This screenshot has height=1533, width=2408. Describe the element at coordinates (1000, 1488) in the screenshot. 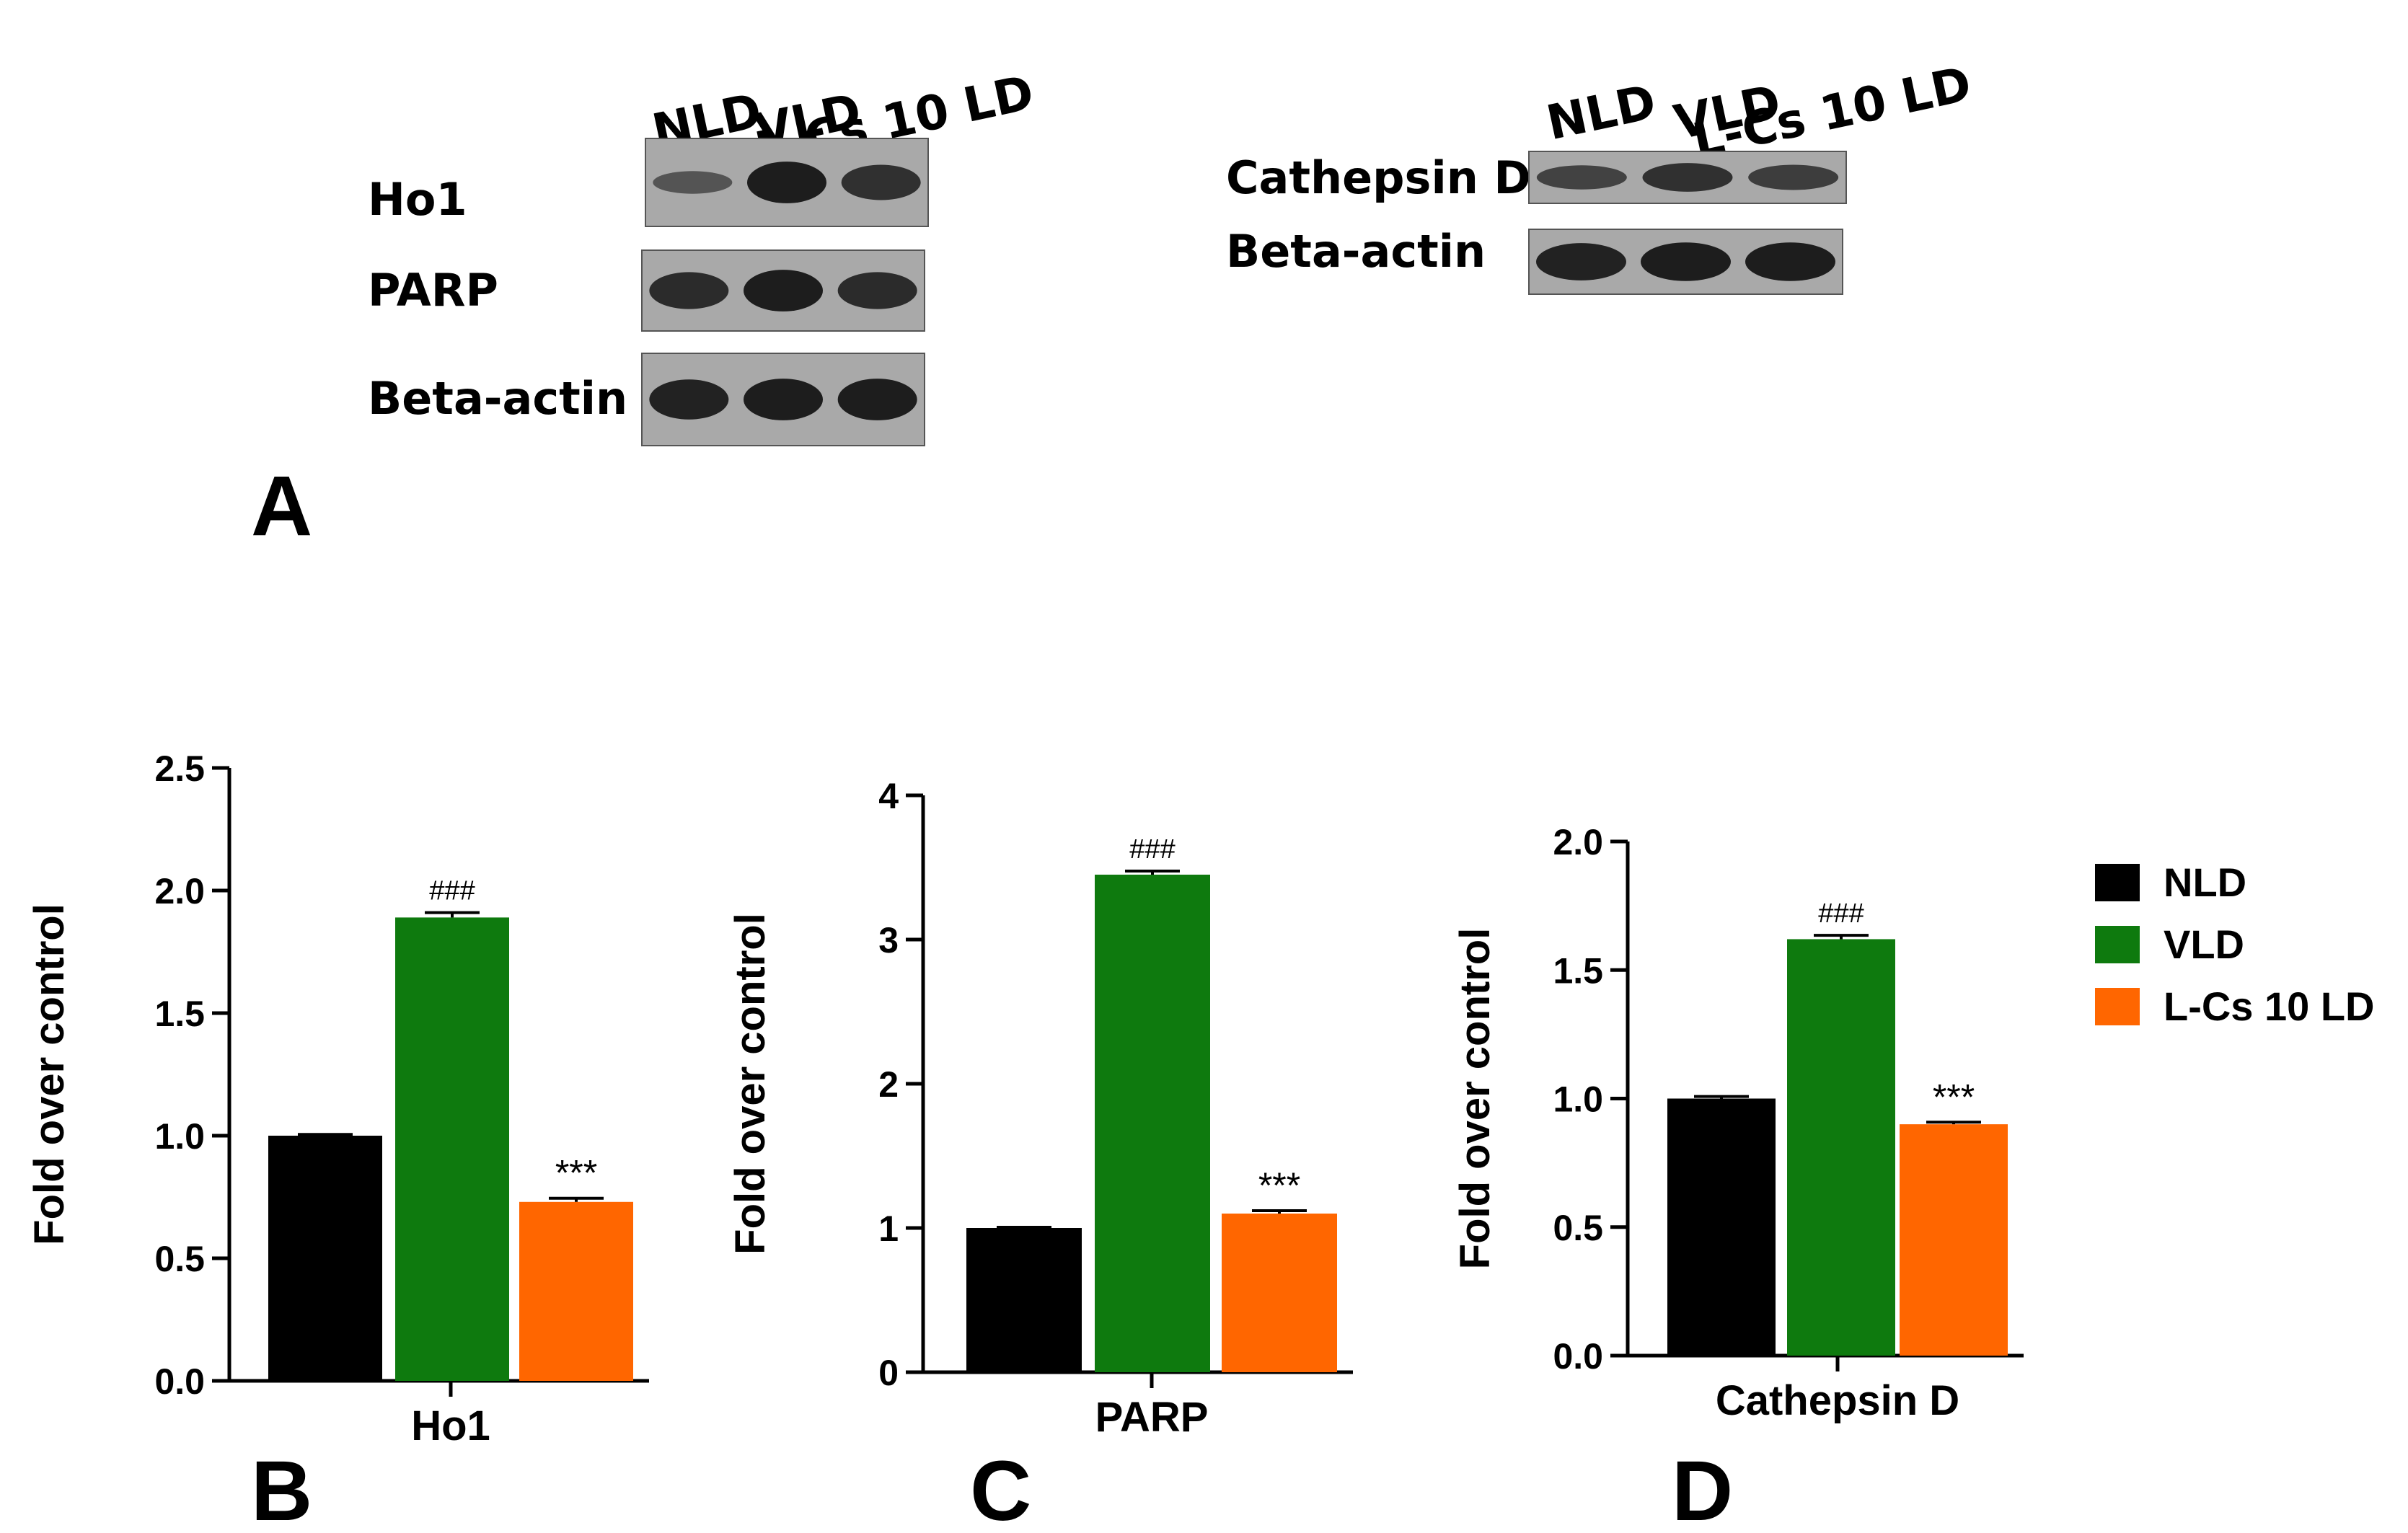

I see `panel-label-c: C` at that location.